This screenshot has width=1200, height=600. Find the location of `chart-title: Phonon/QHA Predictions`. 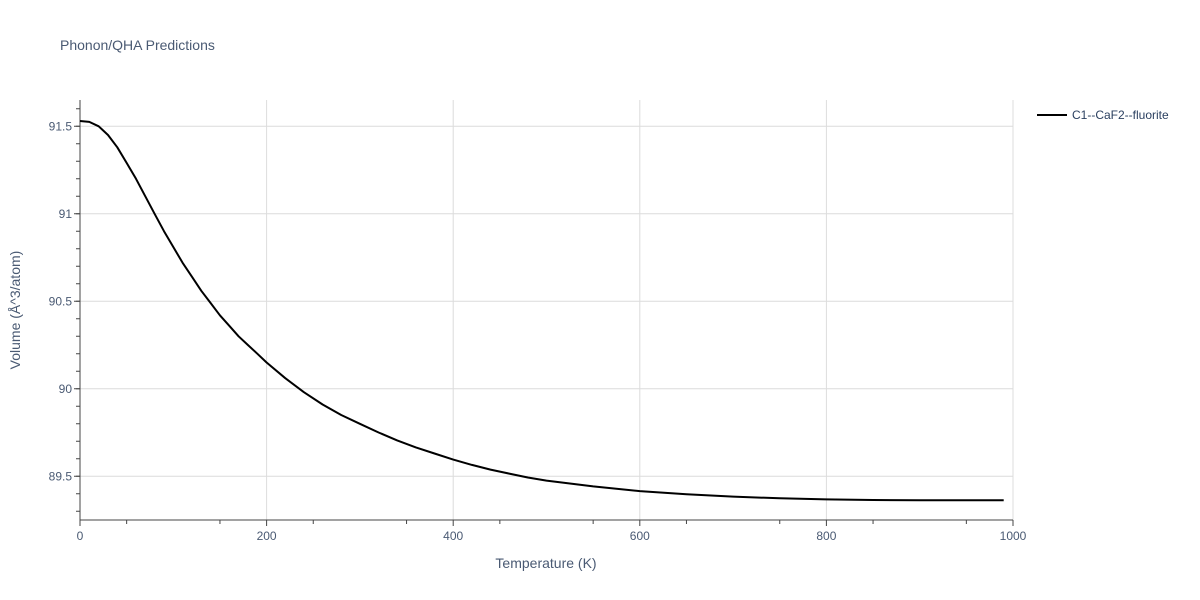

chart-title: Phonon/QHA Predictions is located at coordinates (137, 45).